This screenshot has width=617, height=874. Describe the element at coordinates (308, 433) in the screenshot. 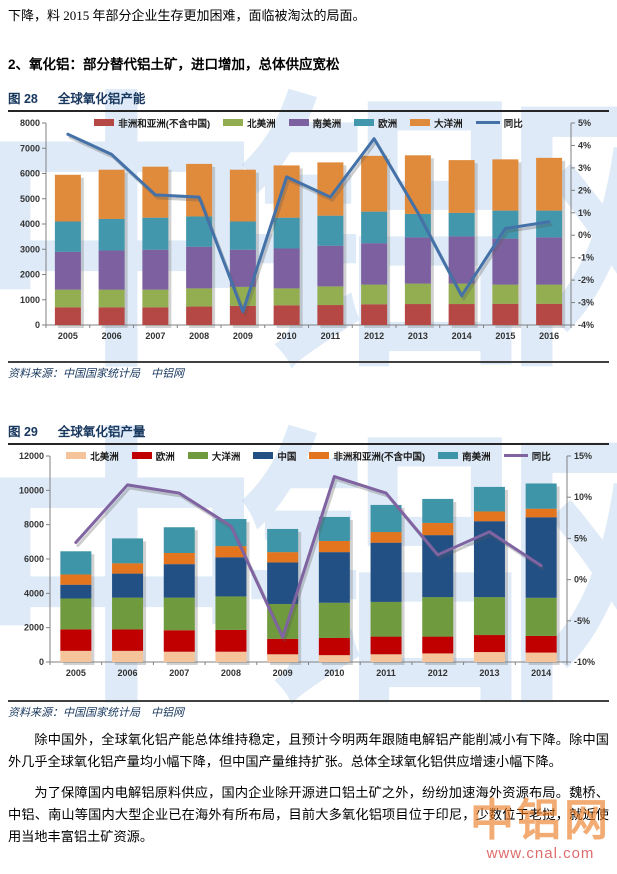

I see `figure29-header: 图 29 全球氧化铝产量` at that location.